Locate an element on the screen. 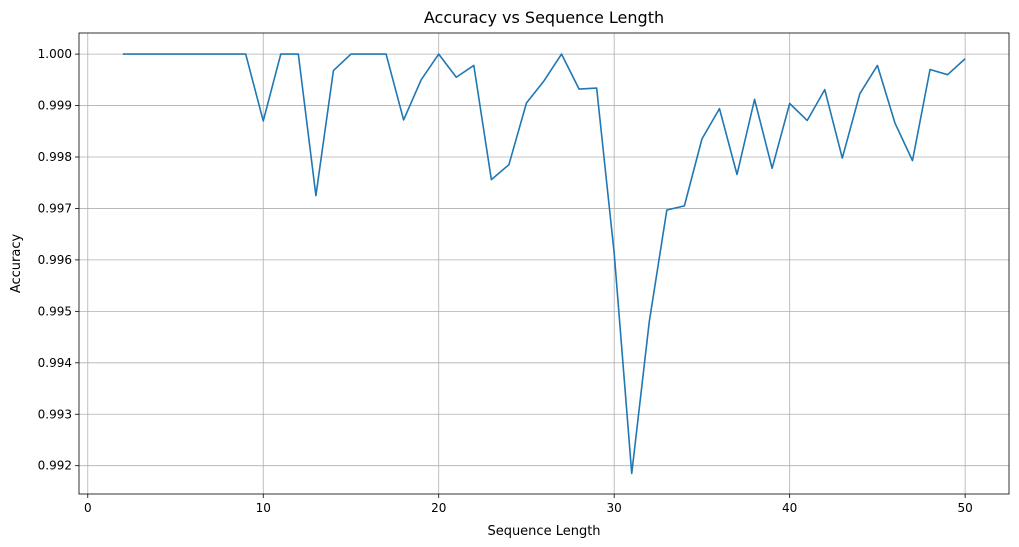  x-tick-label: 20 is located at coordinates (438, 508).